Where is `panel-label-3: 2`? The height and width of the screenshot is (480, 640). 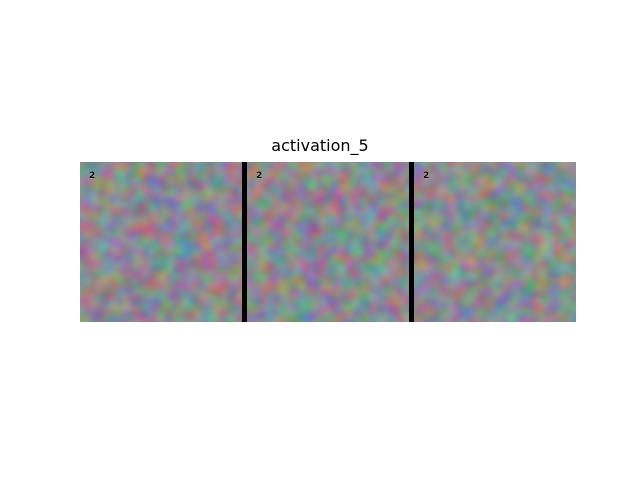
panel-label-3: 2 is located at coordinates (426, 176).